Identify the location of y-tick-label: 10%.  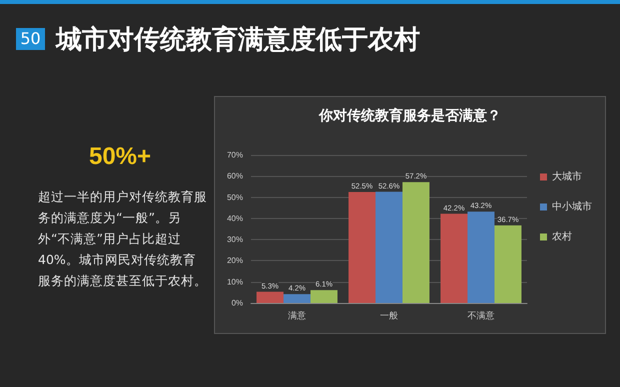
(234, 281).